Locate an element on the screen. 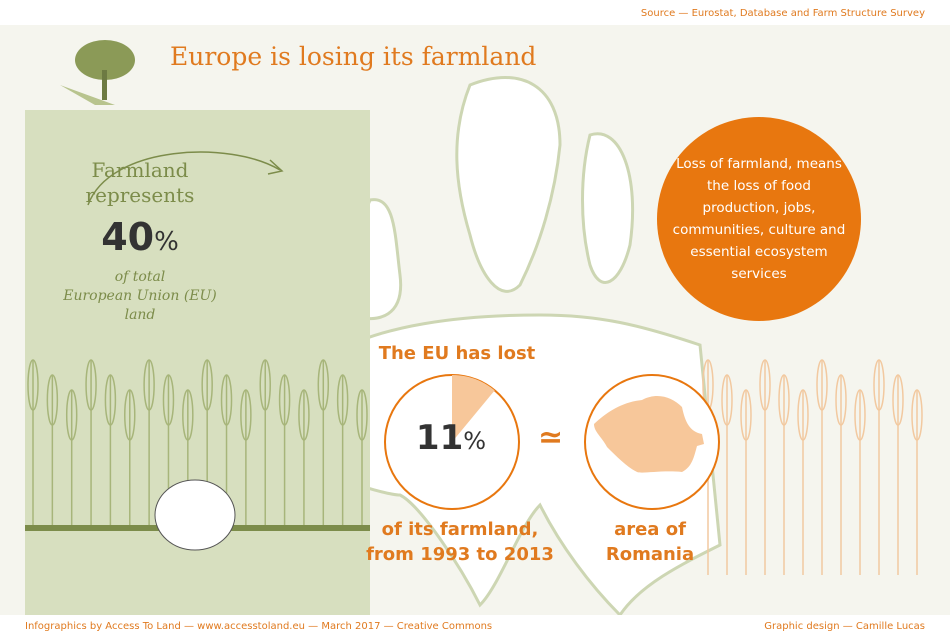  tree-logo-icon is located at coordinates (97, 72).